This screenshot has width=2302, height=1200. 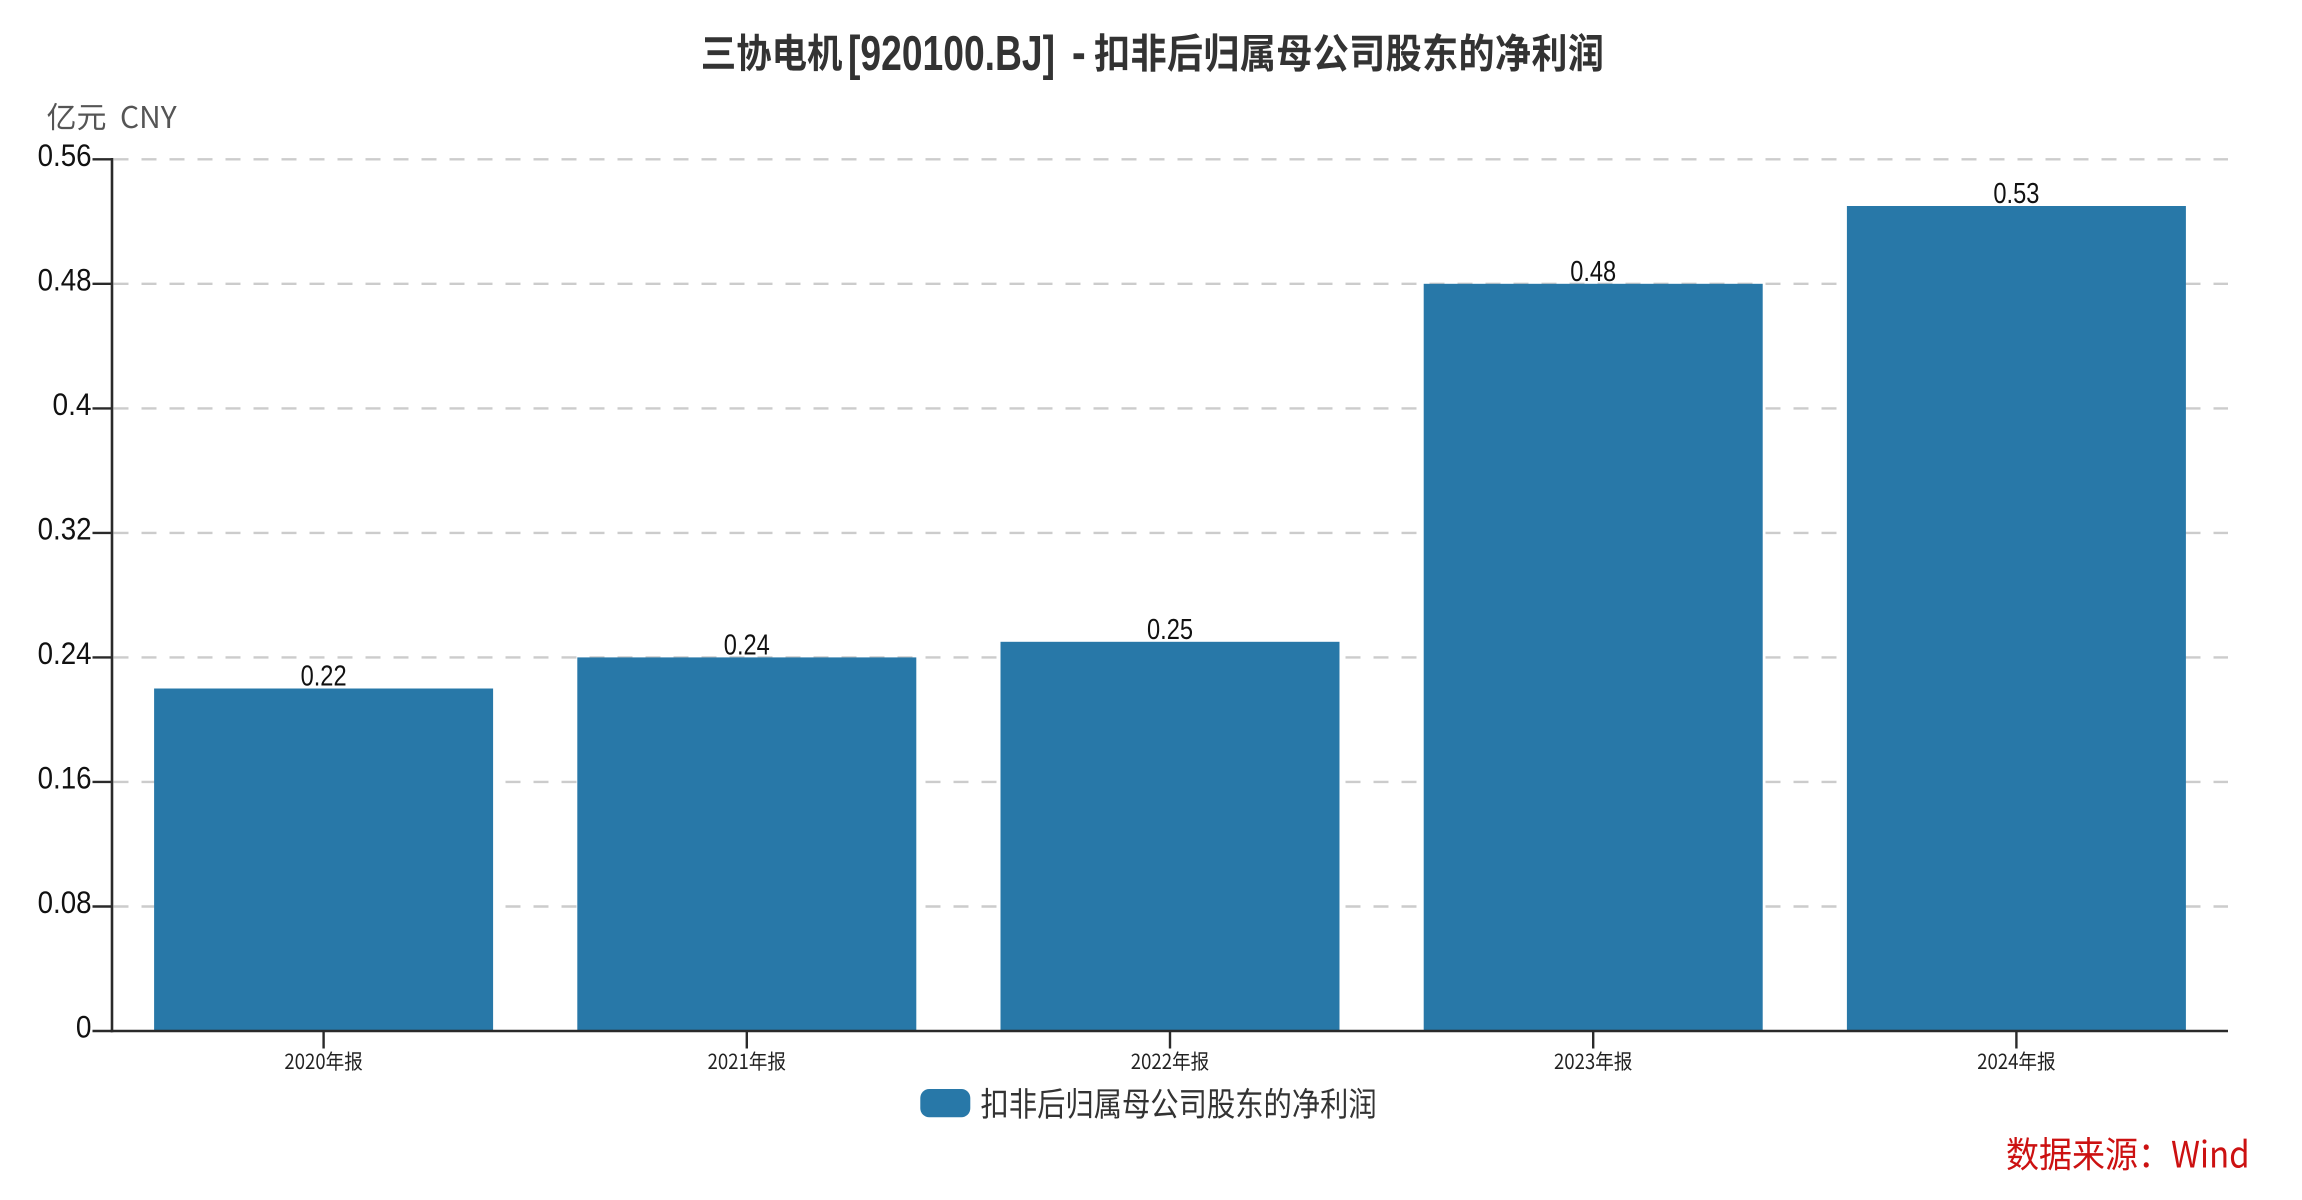 I want to click on svg-text: [920100.BJ], so click(x=951, y=54).